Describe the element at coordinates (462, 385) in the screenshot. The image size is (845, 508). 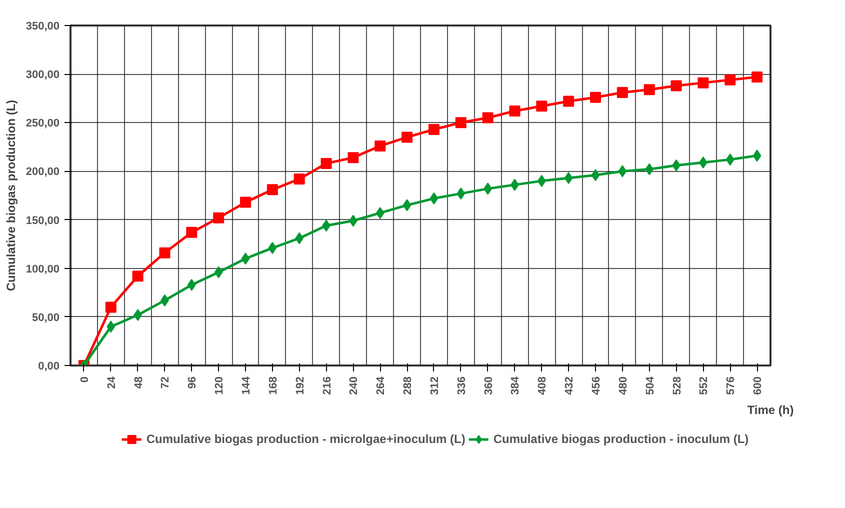
I see `x-tick-label: 336` at that location.